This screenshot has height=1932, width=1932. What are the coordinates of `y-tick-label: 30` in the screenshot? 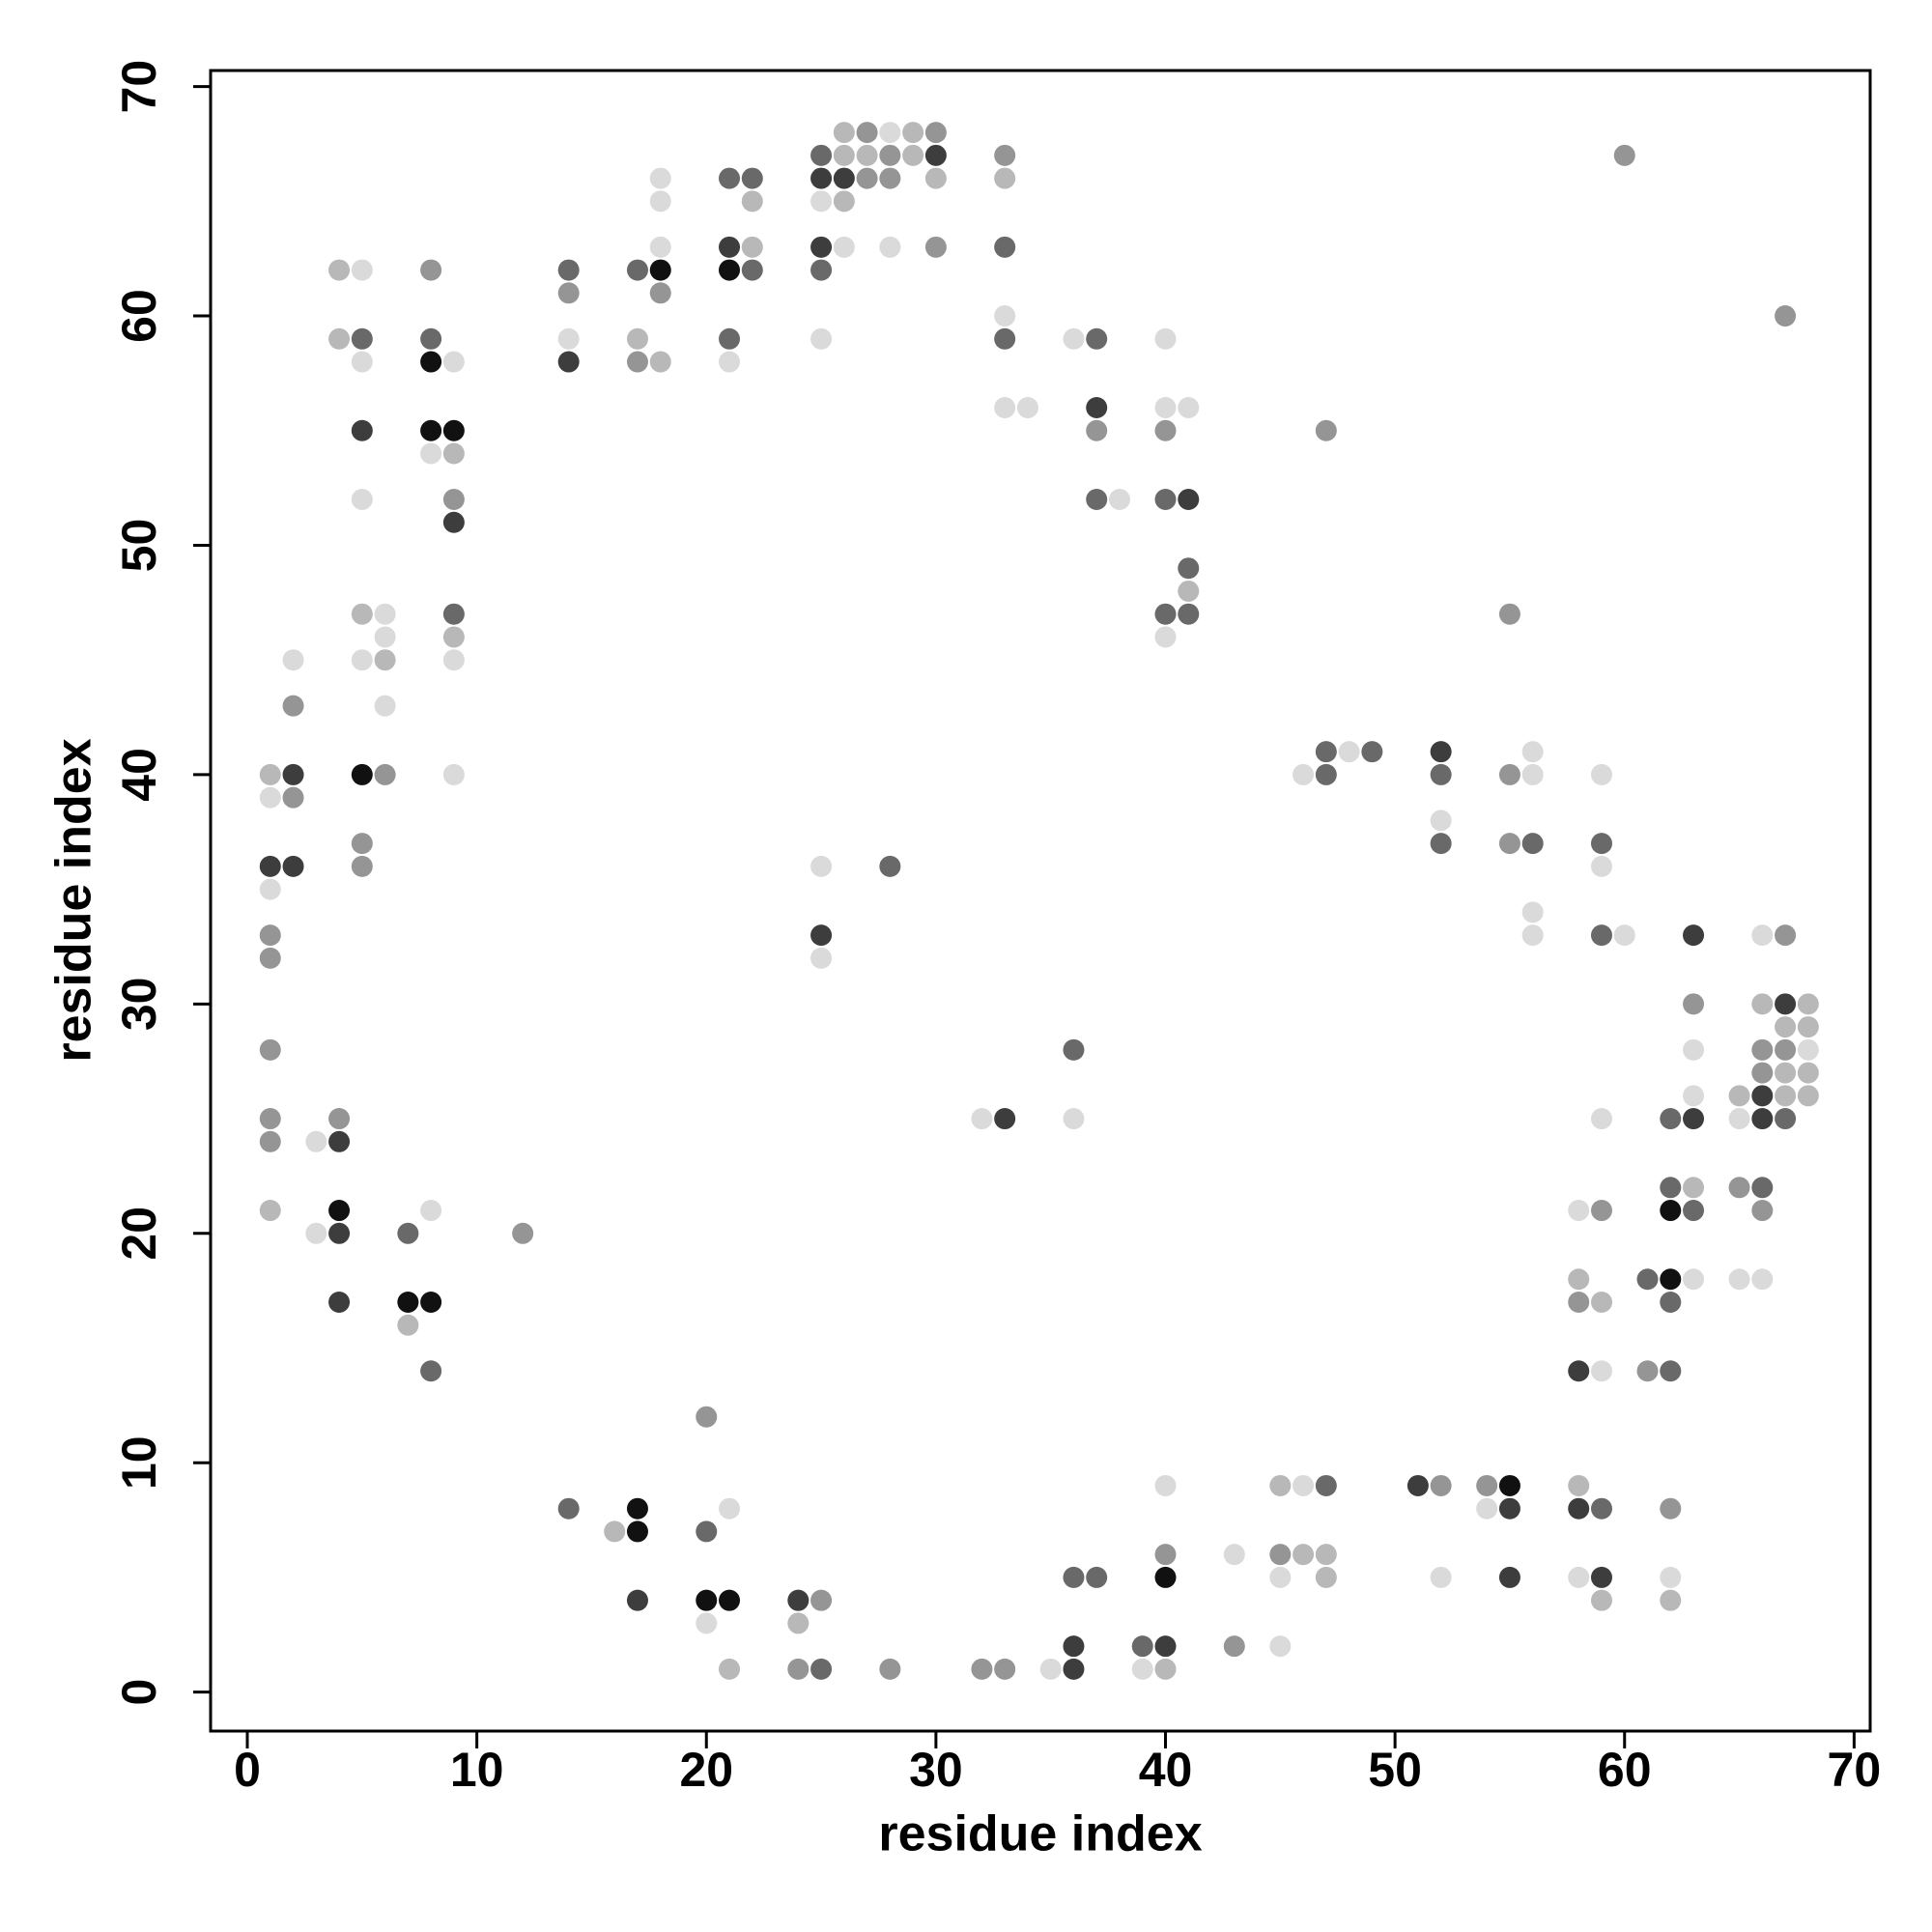 It's located at (139, 1005).